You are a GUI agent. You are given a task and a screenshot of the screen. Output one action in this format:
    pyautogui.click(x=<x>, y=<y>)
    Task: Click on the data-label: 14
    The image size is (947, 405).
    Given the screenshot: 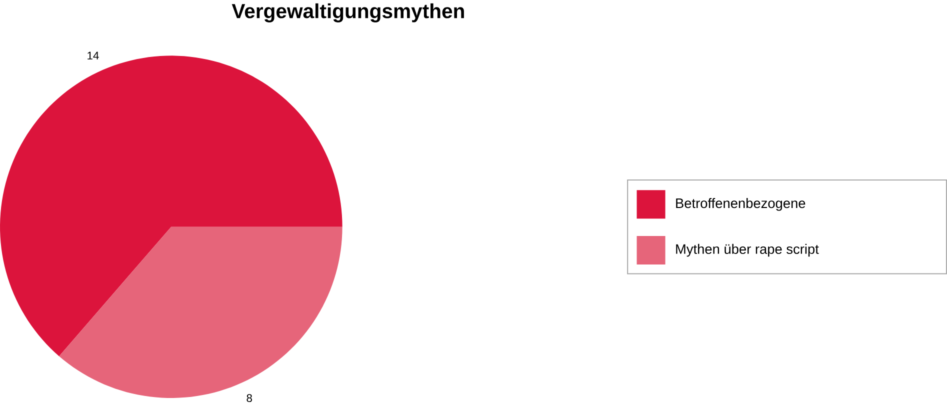 What is the action you would take?
    pyautogui.click(x=93, y=56)
    